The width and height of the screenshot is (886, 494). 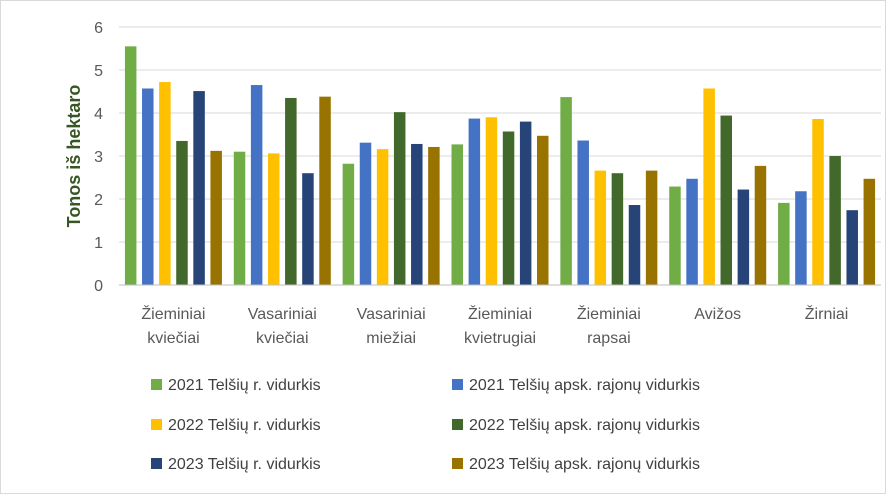 What do you see at coordinates (244, 464) in the screenshot?
I see `legend-label: 2023 Telšių r. vidurkis` at bounding box center [244, 464].